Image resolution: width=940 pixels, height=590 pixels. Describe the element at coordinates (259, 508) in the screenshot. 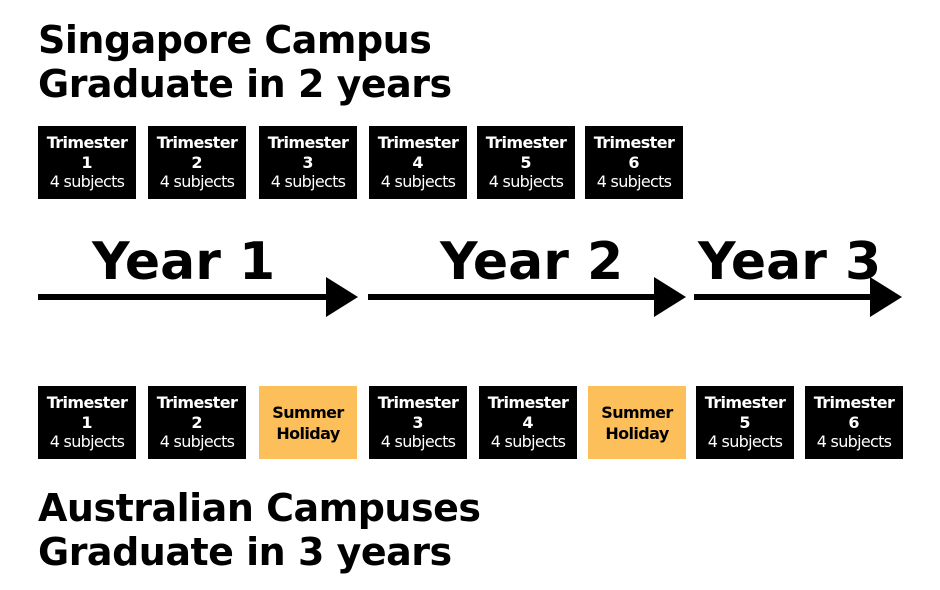

I see `australia-title: Australian Campuses` at that location.